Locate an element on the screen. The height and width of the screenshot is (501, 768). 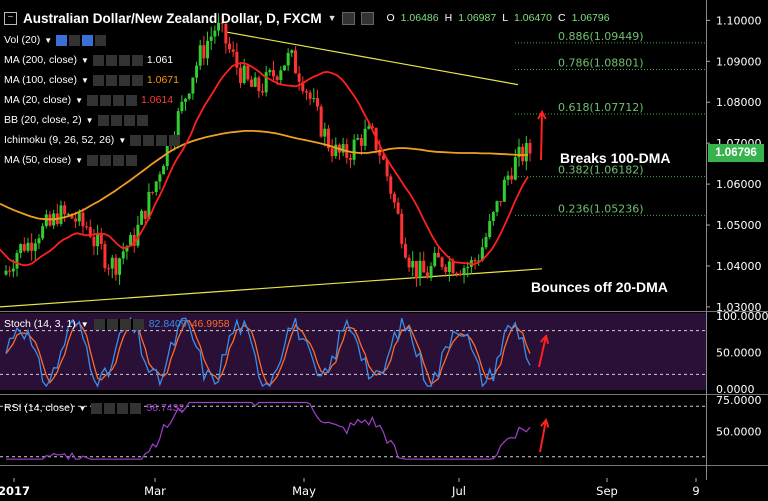
indicator-label: BB (20, close, 2) is located at coordinates (43, 120).